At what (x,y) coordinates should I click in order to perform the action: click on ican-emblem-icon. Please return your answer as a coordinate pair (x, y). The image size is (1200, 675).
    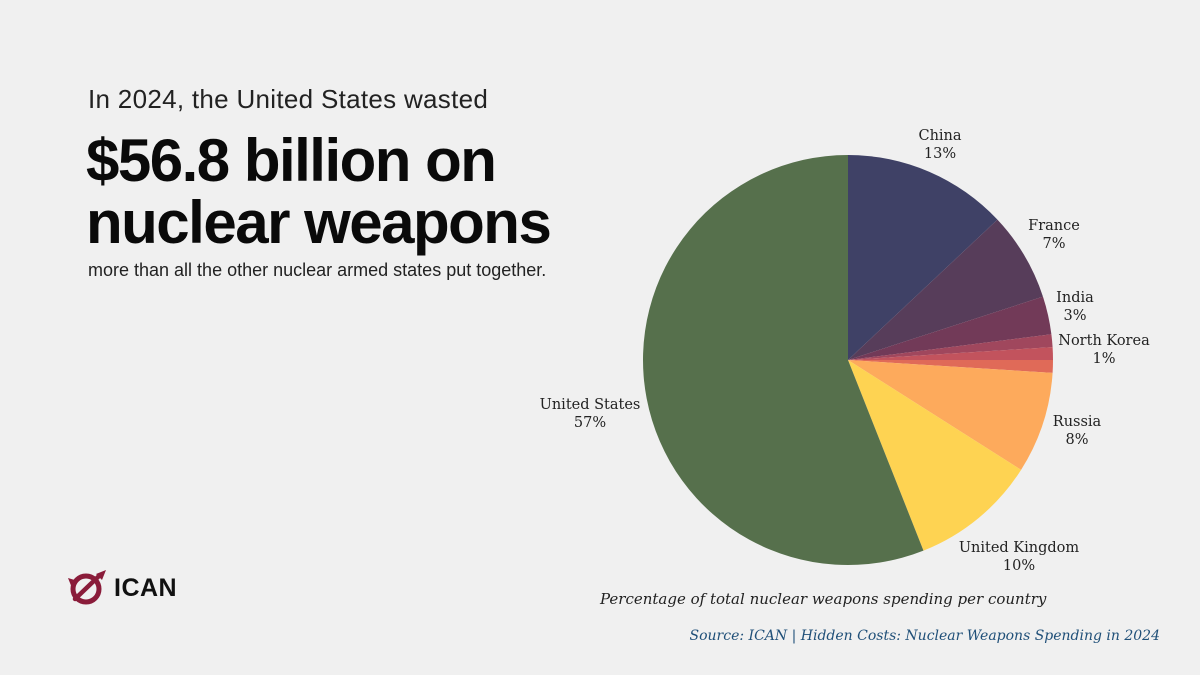
    Looking at the image, I should click on (87, 587).